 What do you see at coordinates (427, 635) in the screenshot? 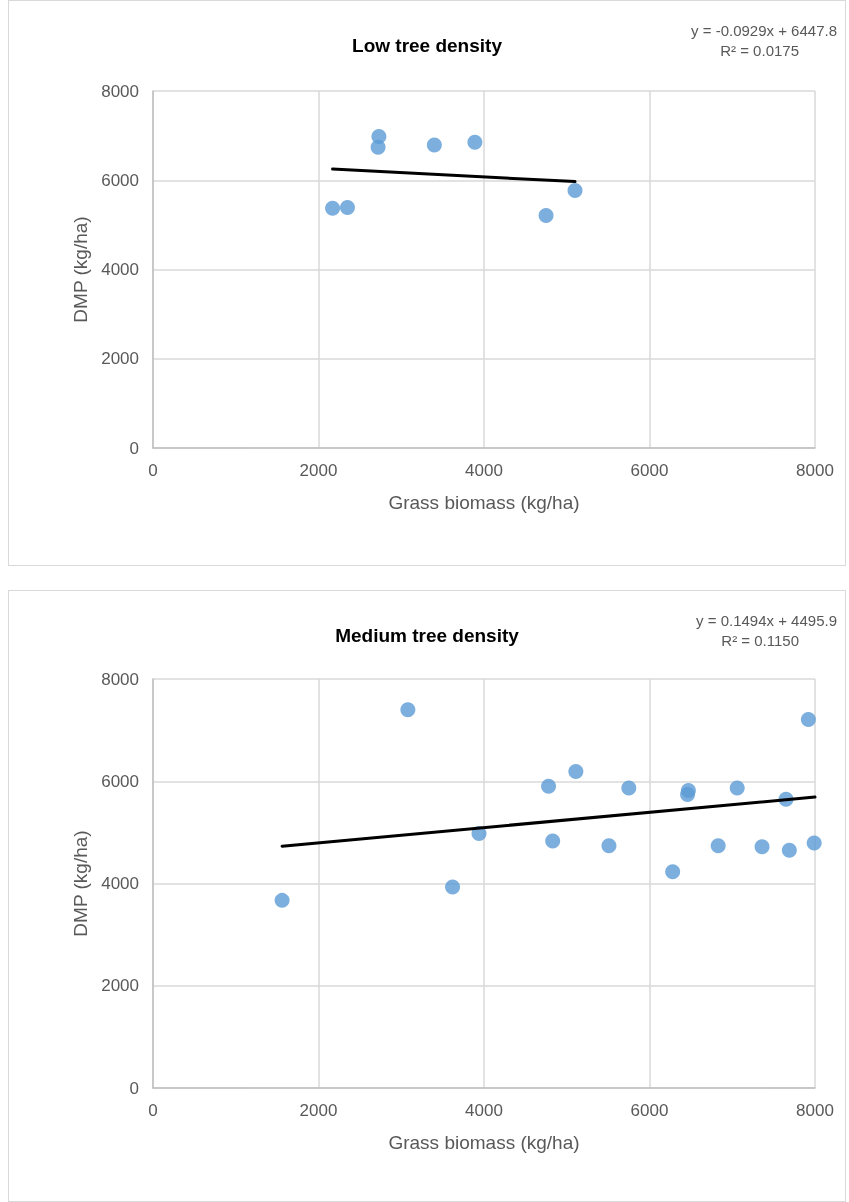
I see `chart-title: Medium tree density` at bounding box center [427, 635].